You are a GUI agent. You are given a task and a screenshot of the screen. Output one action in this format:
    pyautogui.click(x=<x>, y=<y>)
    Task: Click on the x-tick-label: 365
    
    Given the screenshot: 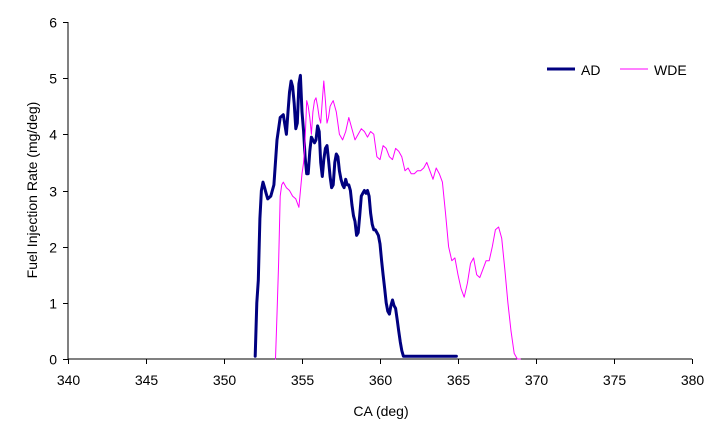 What is the action you would take?
    pyautogui.click(x=459, y=380)
    